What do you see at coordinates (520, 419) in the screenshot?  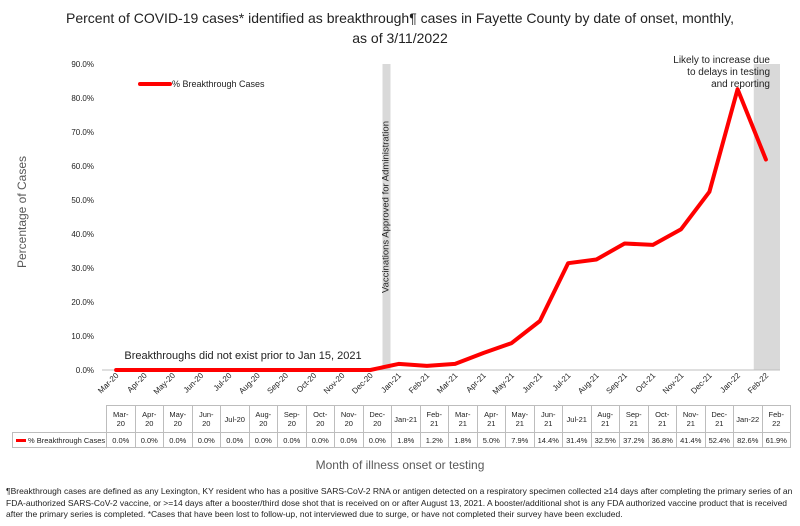 I see `table-header-cell: May- 21` at bounding box center [520, 419].